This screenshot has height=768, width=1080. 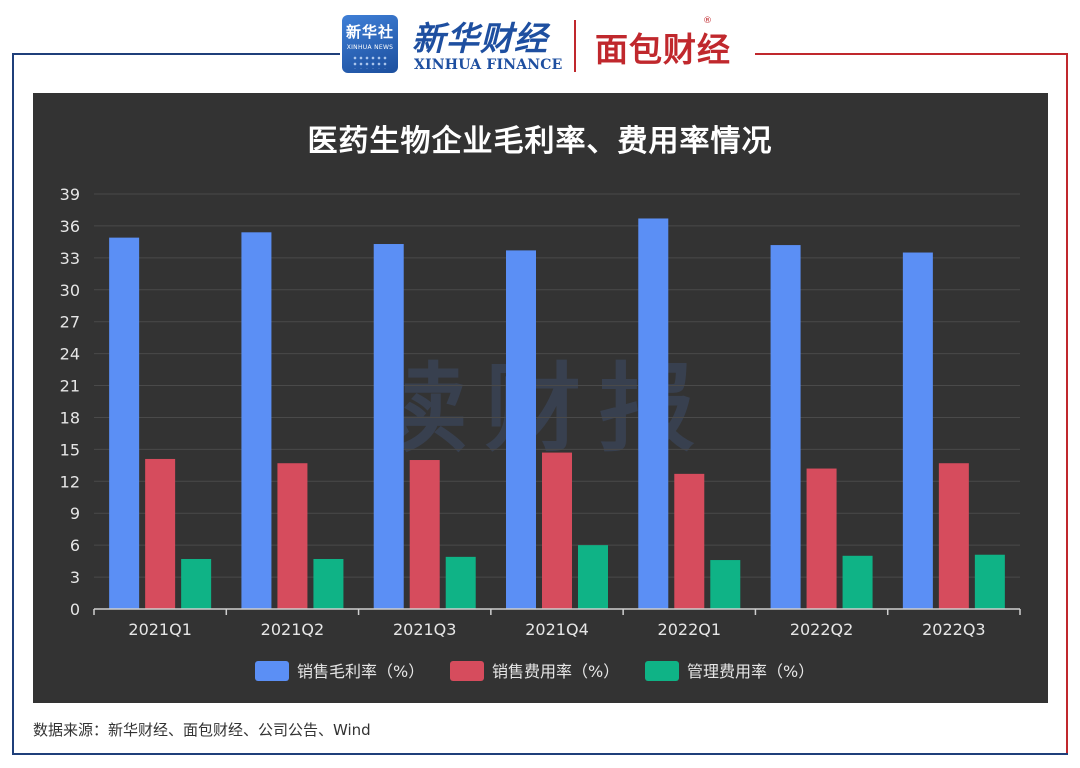 What do you see at coordinates (555, 671) in the screenshot?
I see `legend-label-2: 销售费用率（%）` at bounding box center [555, 671].